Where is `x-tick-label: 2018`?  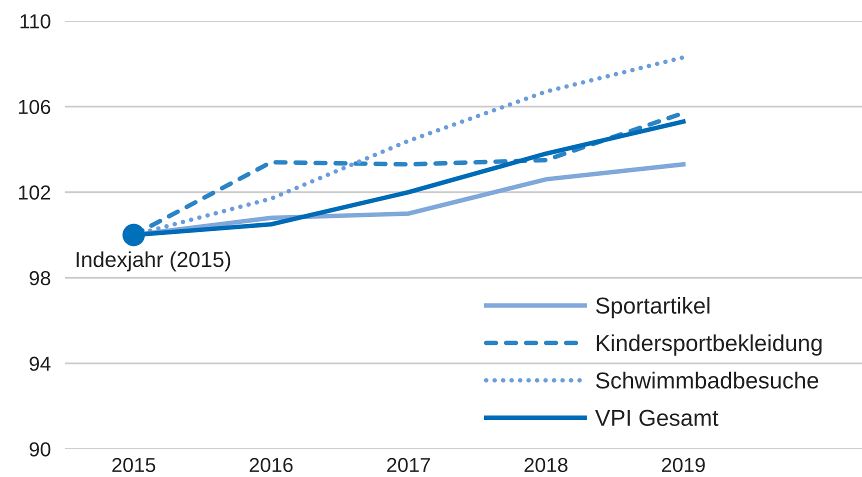 x-tick-label: 2018 is located at coordinates (546, 465).